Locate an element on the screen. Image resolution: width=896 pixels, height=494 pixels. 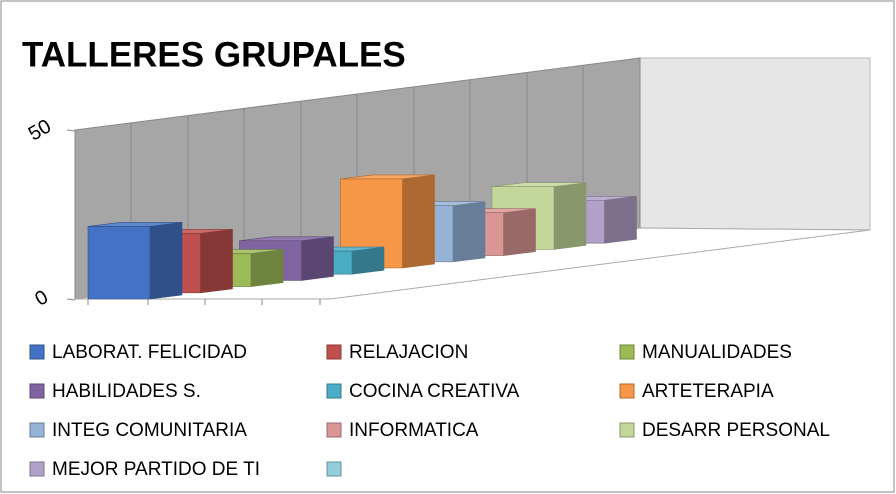
legend-label: INFORMATICA is located at coordinates (414, 430).